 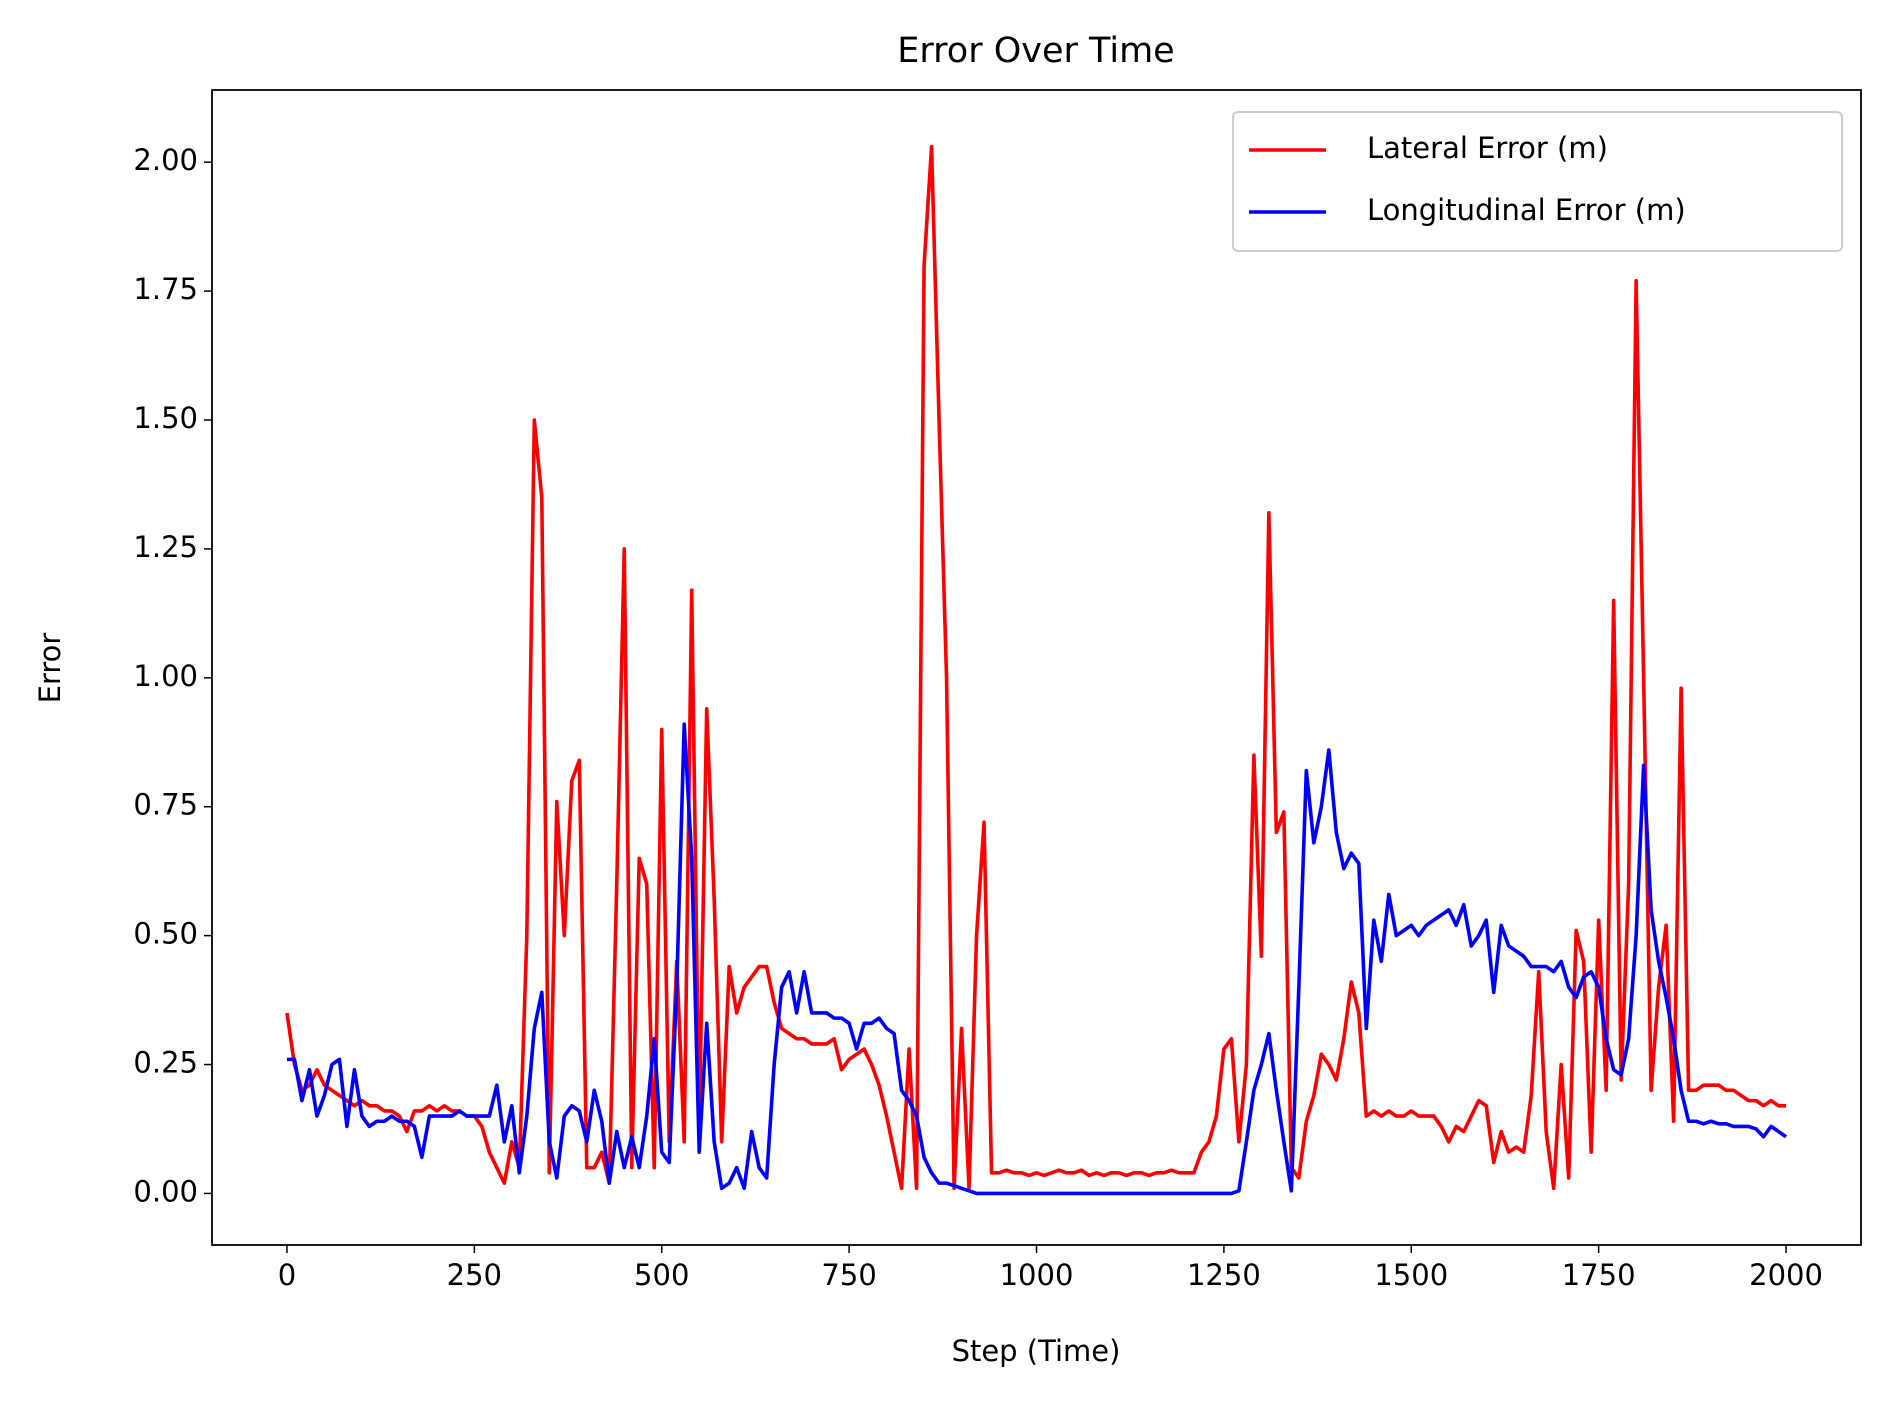 I want to click on y-tick-label: 1.25, so click(x=165, y=547).